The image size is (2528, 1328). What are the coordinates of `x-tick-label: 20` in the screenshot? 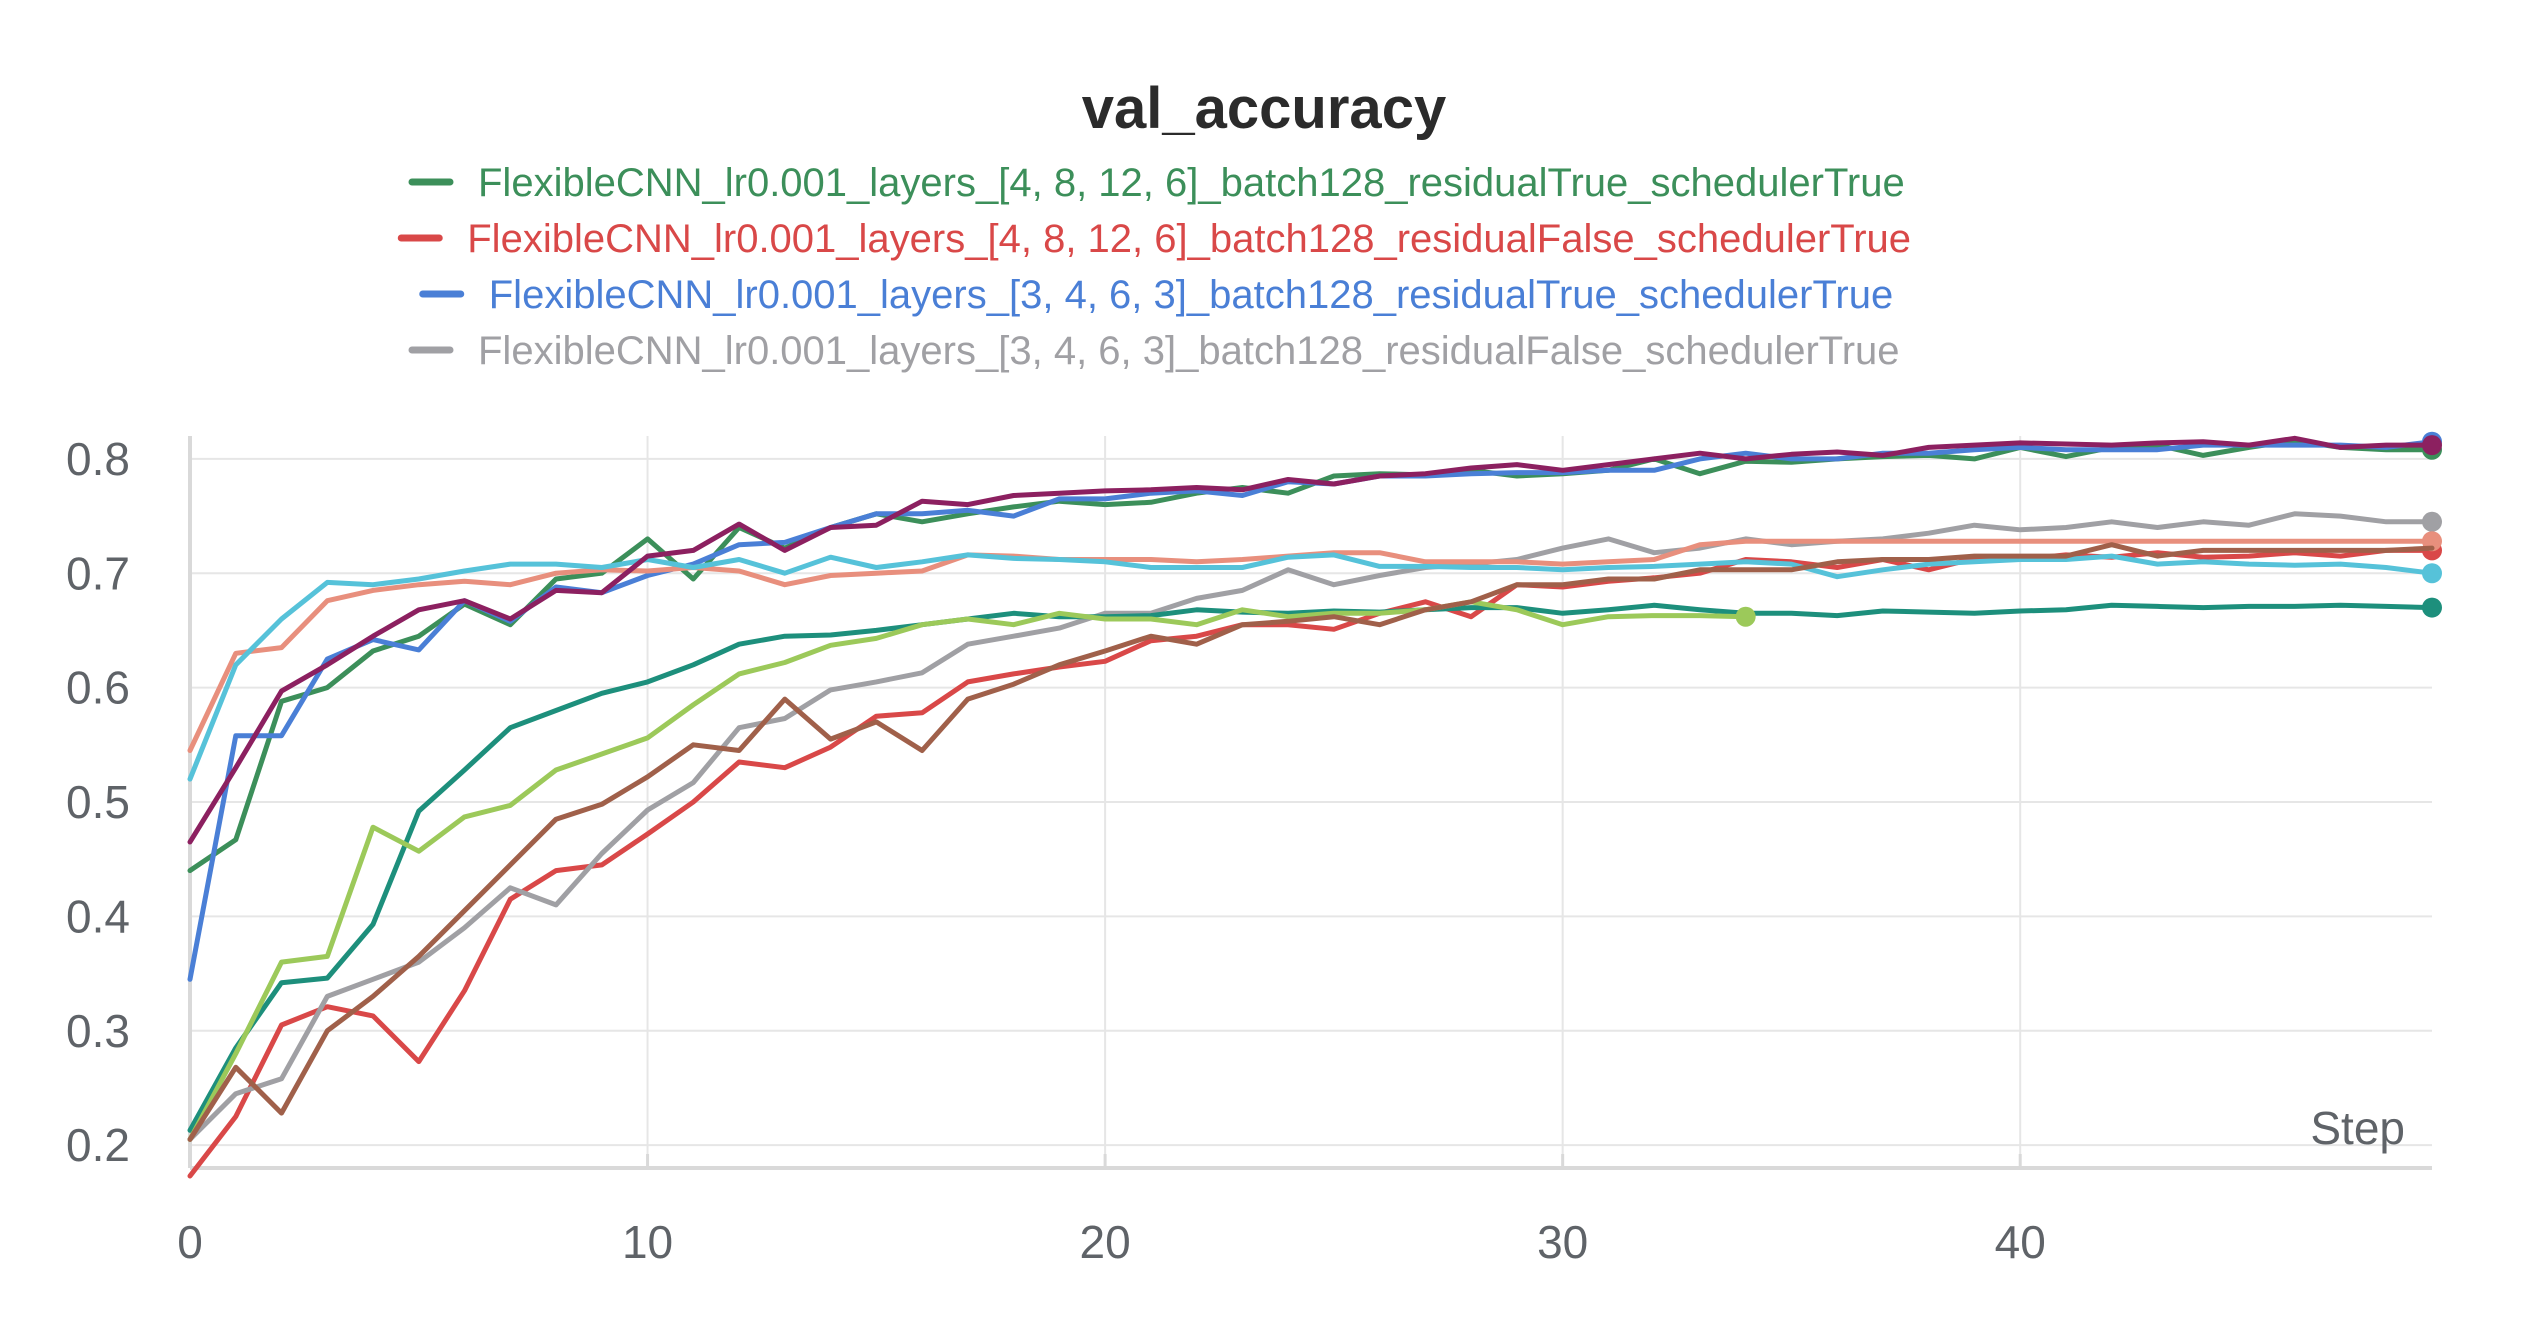 It's located at (1105, 1242).